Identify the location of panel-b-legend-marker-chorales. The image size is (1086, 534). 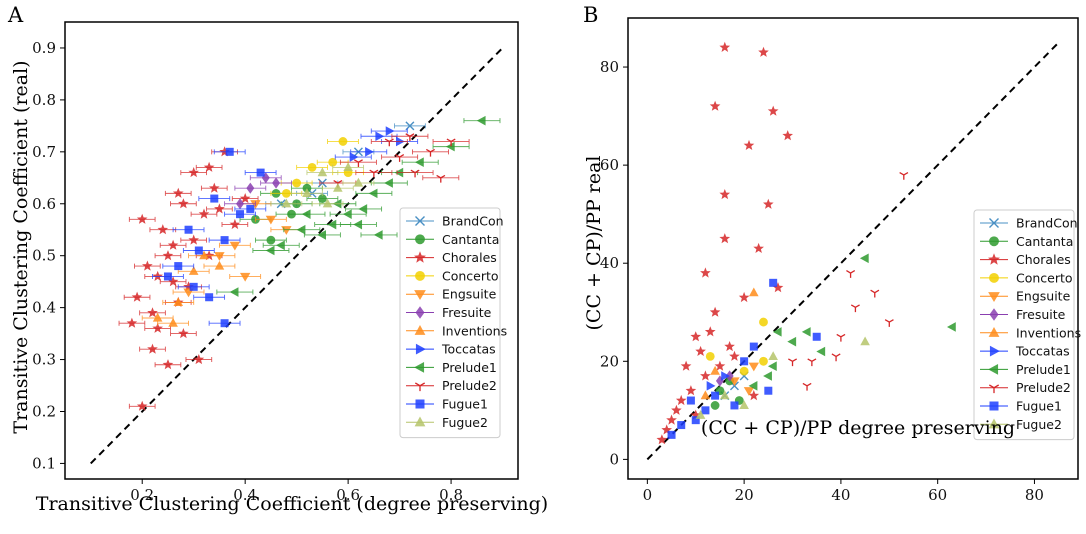
(994, 259).